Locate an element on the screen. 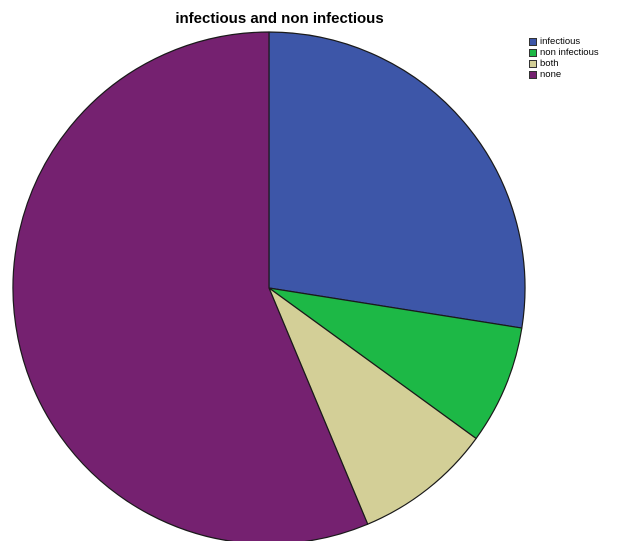 Image resolution: width=617 pixels, height=541 pixels. legend-item-infectious: infectious is located at coordinates (564, 41).